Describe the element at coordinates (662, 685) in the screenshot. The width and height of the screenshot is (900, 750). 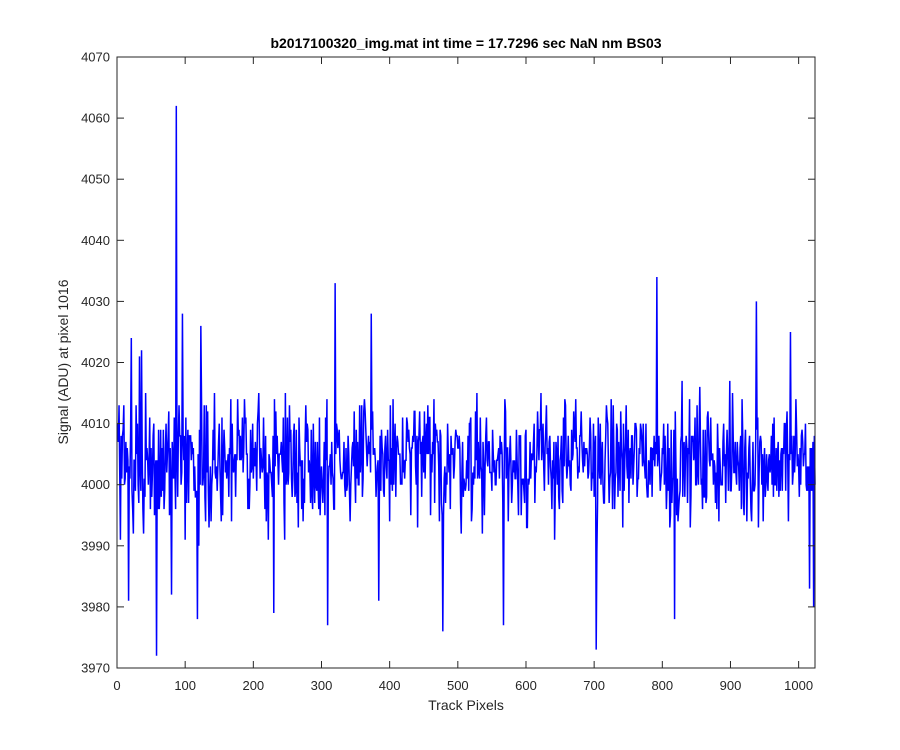
I see `x-tick-label: 800` at that location.